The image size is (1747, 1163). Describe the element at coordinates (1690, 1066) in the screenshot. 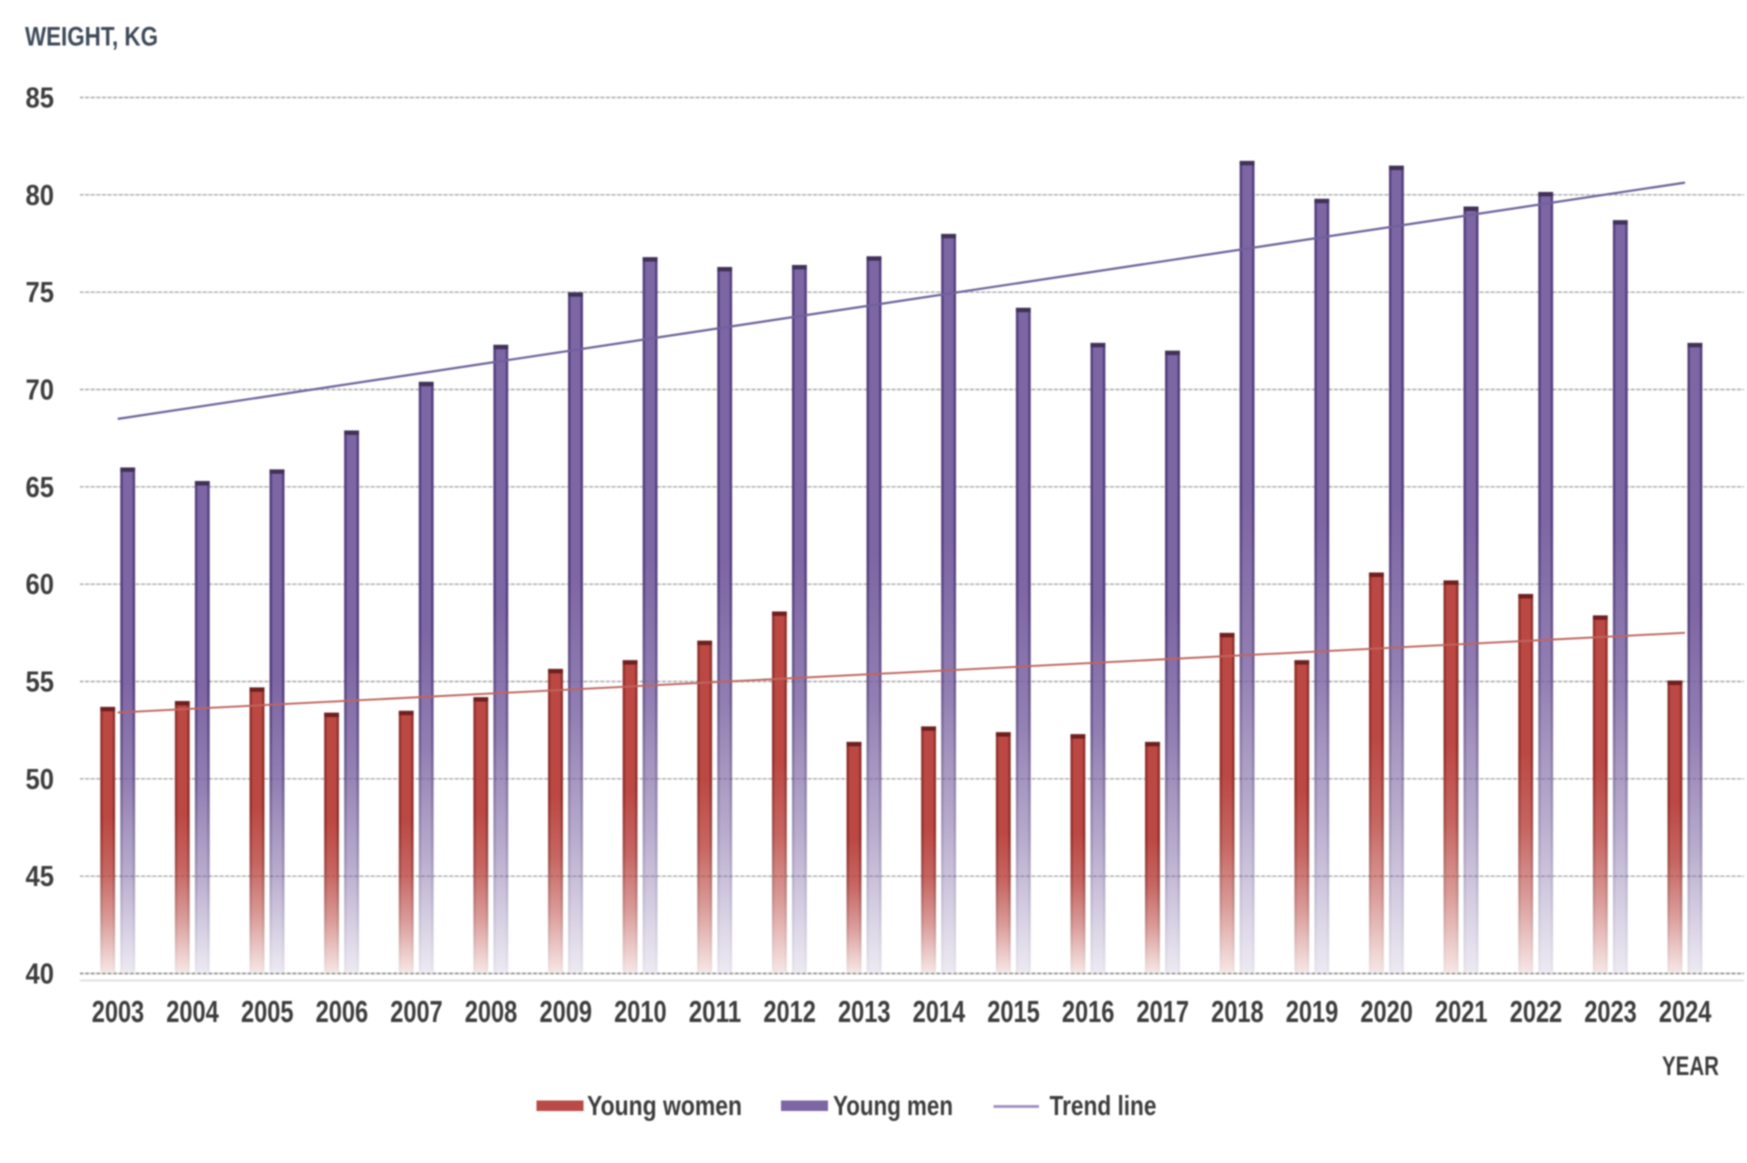

I see `svg-text: YEAR` at that location.